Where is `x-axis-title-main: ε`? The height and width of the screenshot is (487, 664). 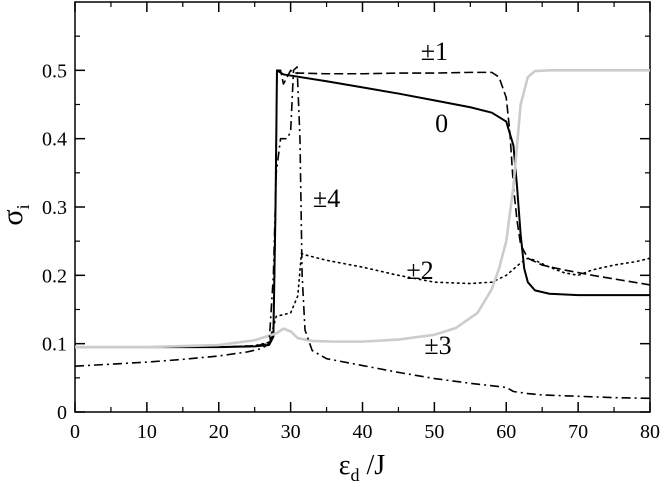
x-axis-title-main: ε is located at coordinates (345, 465).